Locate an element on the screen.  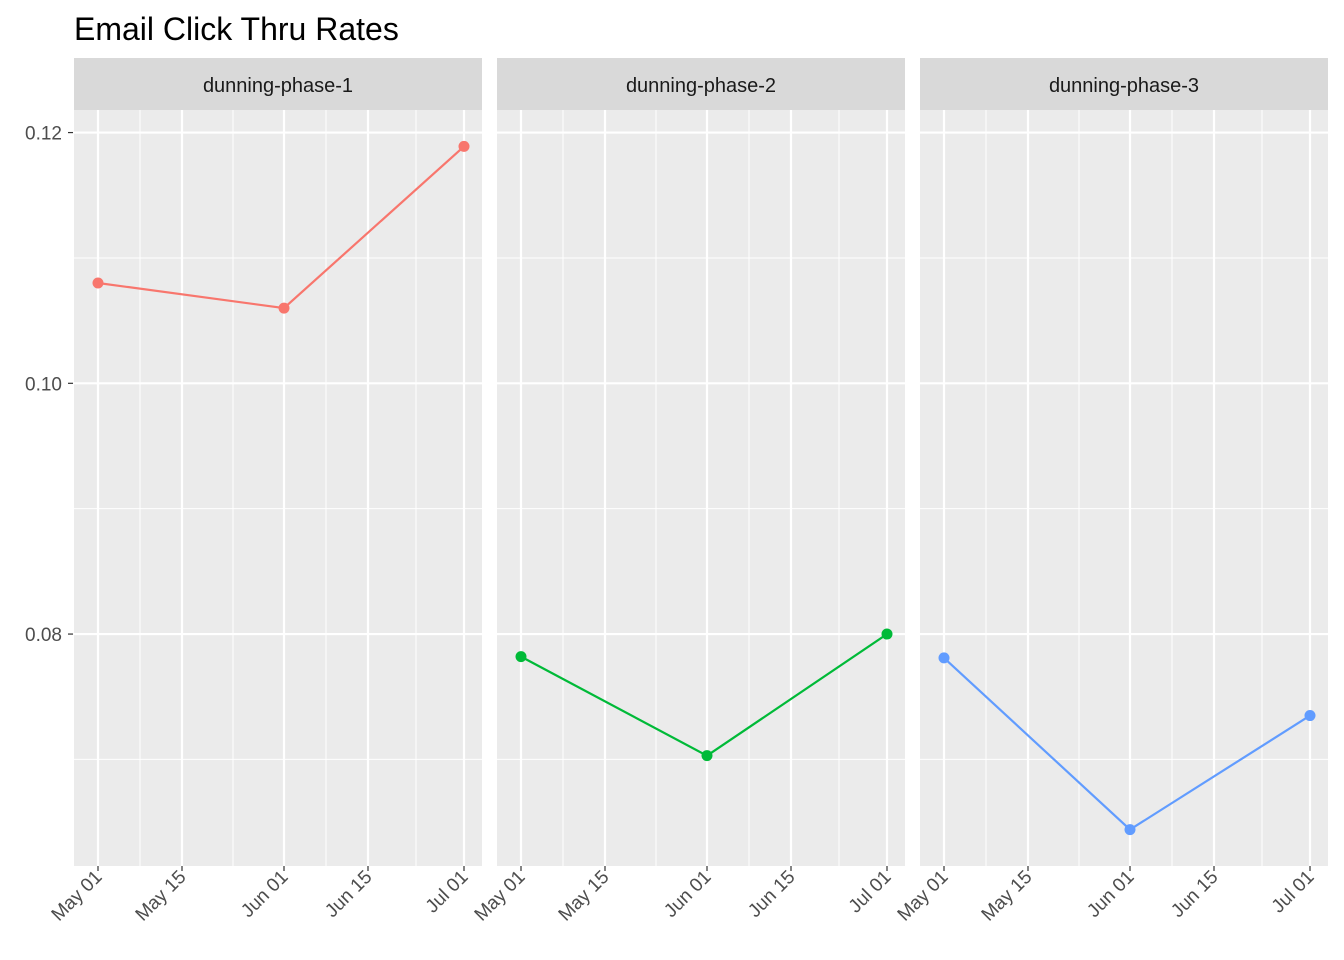
y-tick-label: 0.12 is located at coordinates (43, 134).